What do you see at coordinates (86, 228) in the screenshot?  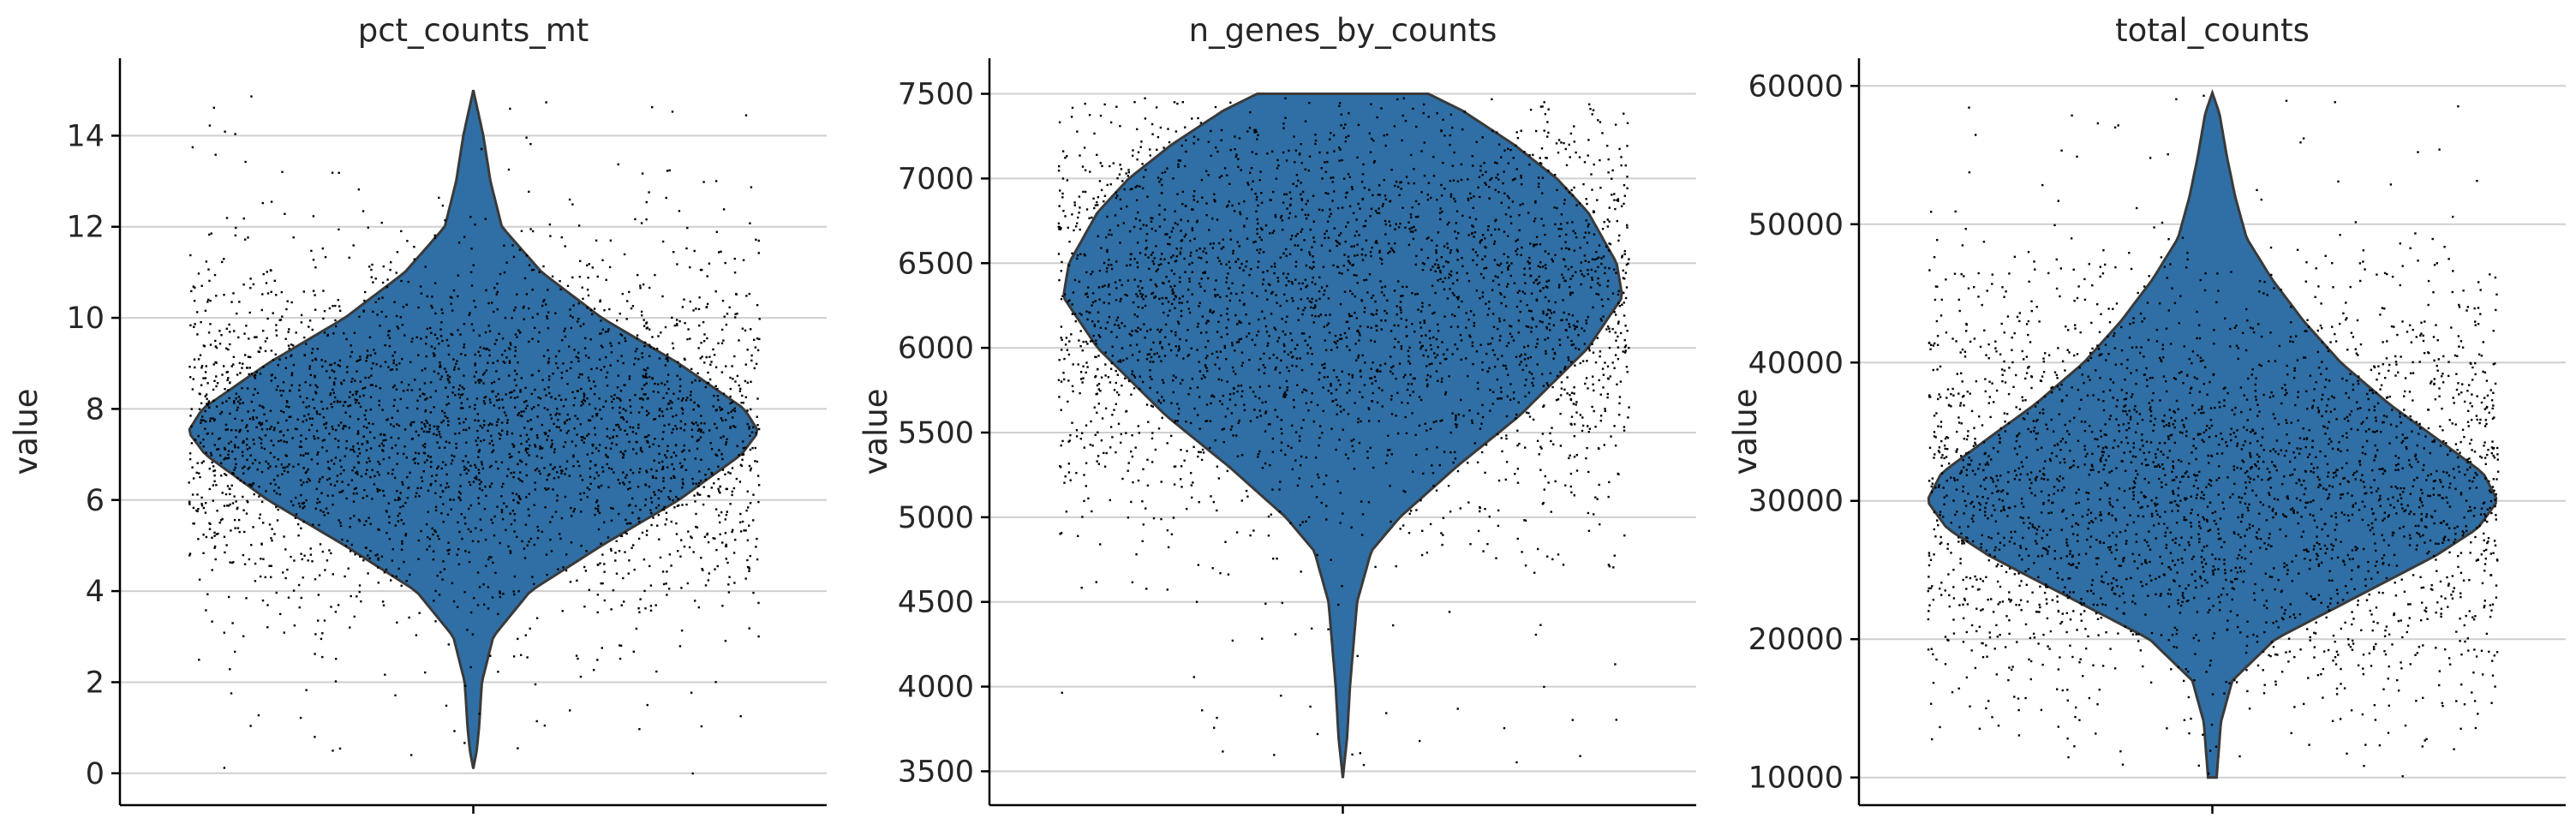 I see `y-tick-label: 12` at bounding box center [86, 228].